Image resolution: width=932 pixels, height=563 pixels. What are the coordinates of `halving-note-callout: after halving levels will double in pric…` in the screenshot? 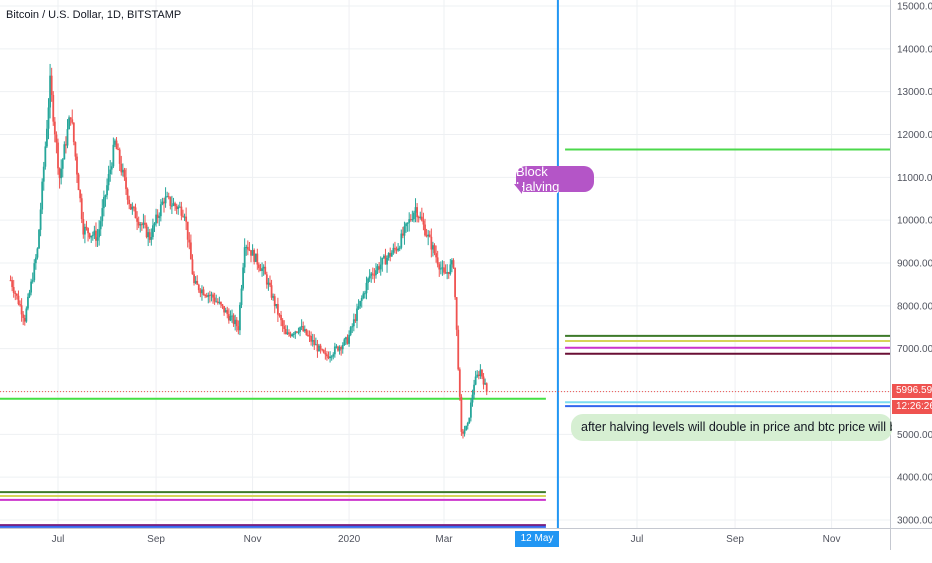 It's located at (731, 427).